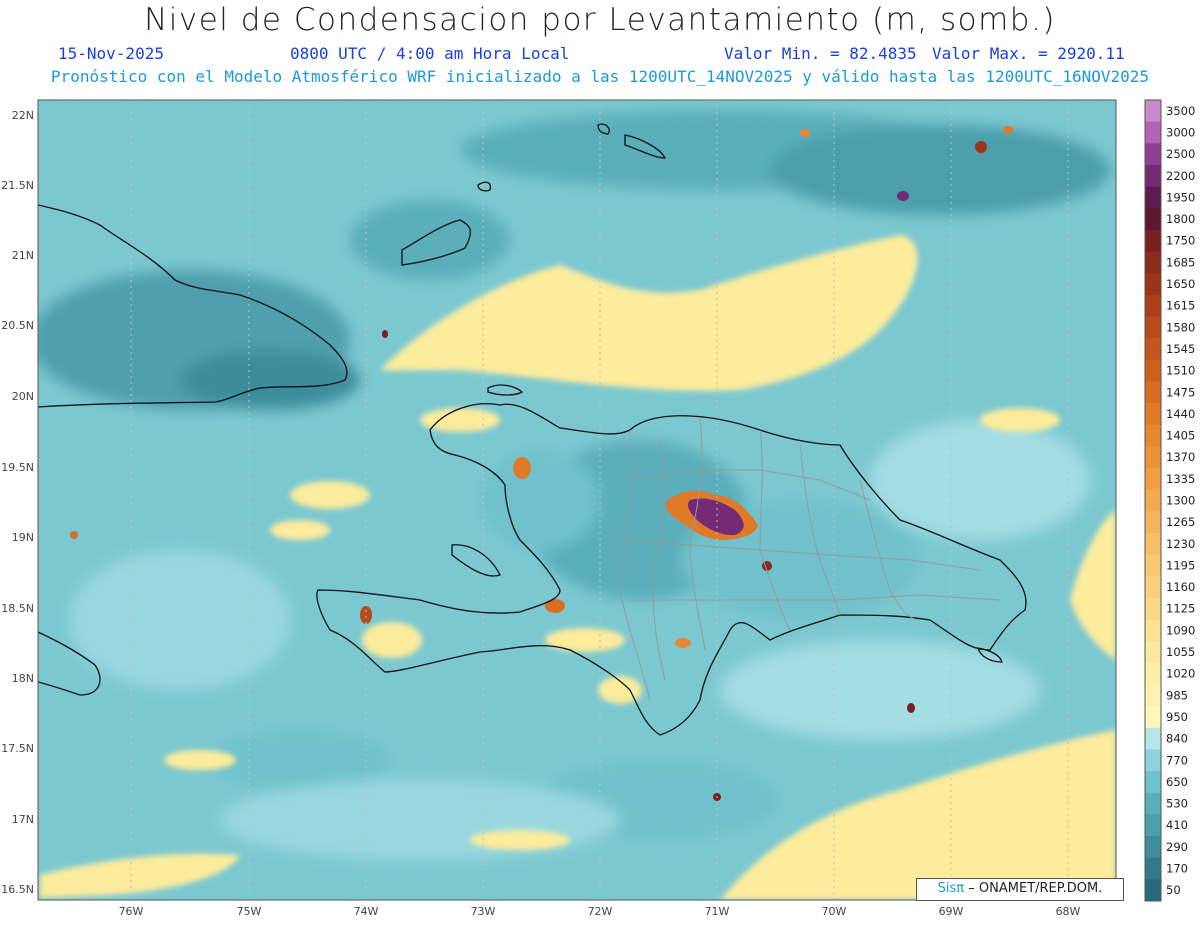 This screenshot has height=927, width=1200. I want to click on colorbar-label: 530, so click(1177, 804).